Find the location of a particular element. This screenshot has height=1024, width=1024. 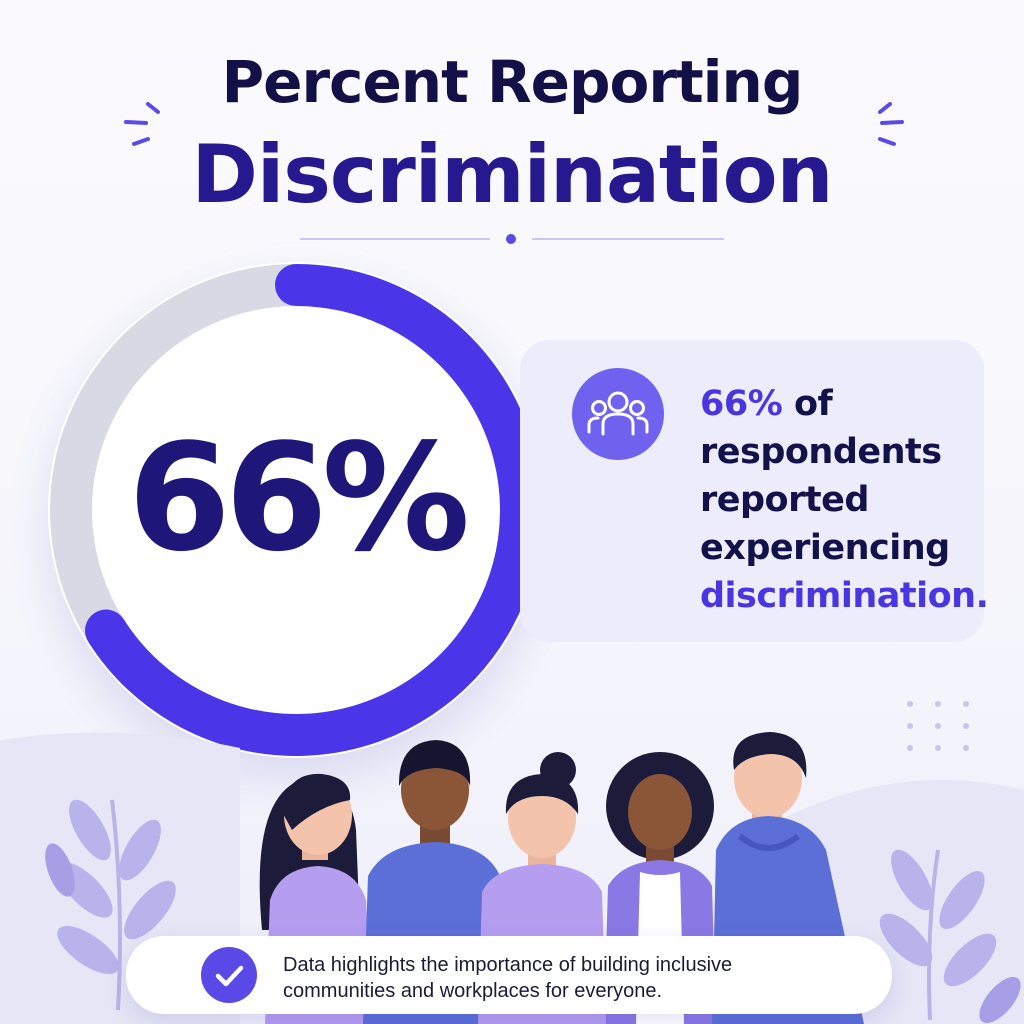

leaf-decoration-right is located at coordinates (950, 936).